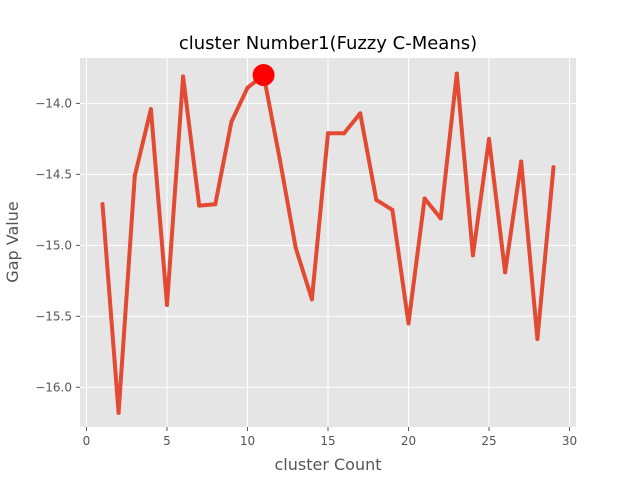  Describe the element at coordinates (327, 464) in the screenshot. I see `x-axis-label: cluster Count` at that location.